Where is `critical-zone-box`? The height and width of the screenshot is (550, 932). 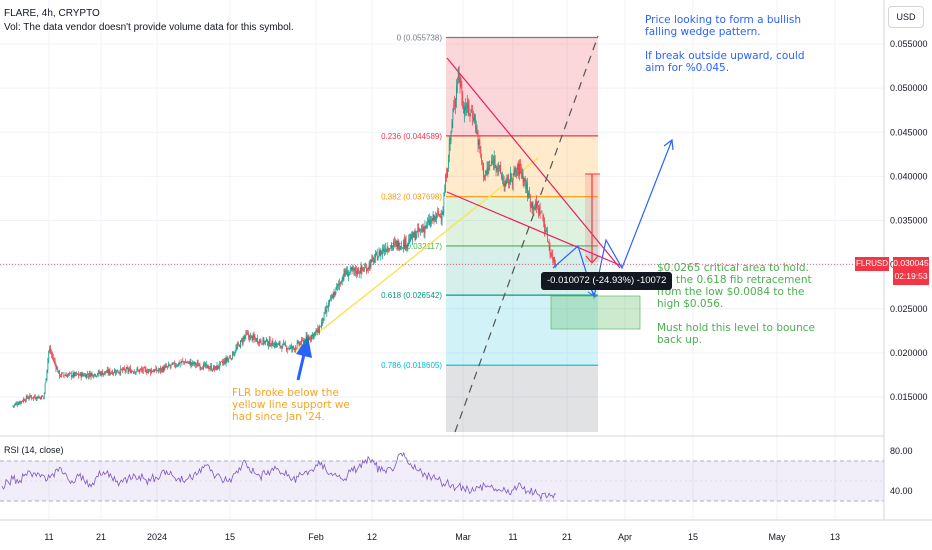 critical-zone-box is located at coordinates (595, 312).